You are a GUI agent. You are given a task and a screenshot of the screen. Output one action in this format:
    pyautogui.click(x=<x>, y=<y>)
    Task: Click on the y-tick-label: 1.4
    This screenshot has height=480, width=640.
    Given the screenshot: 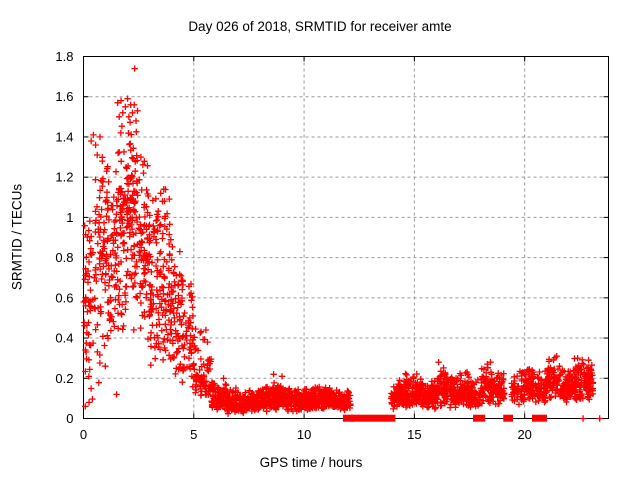 What is the action you would take?
    pyautogui.click(x=64, y=136)
    